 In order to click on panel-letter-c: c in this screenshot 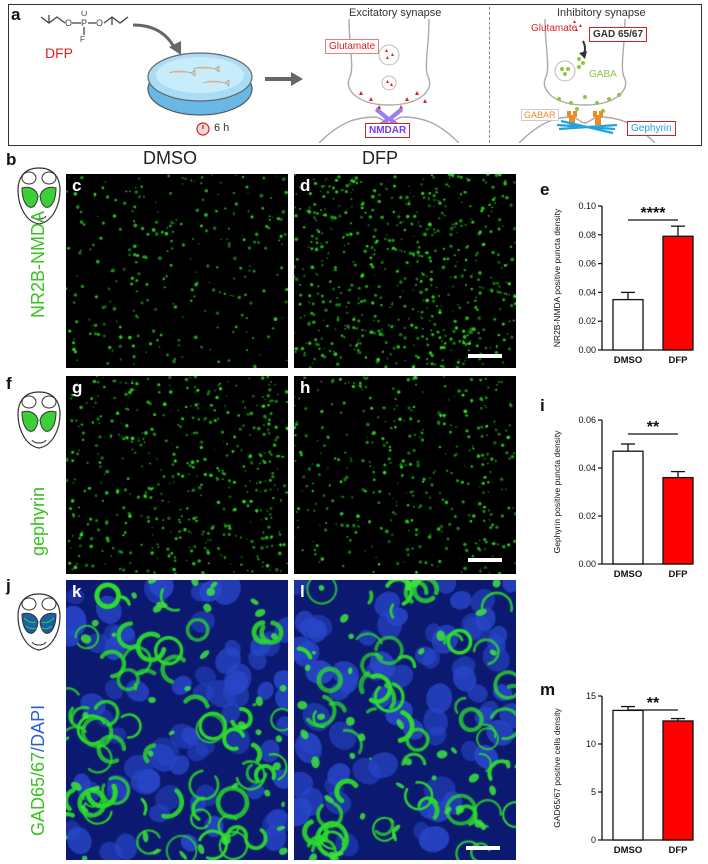, I will do `click(77, 185)`.